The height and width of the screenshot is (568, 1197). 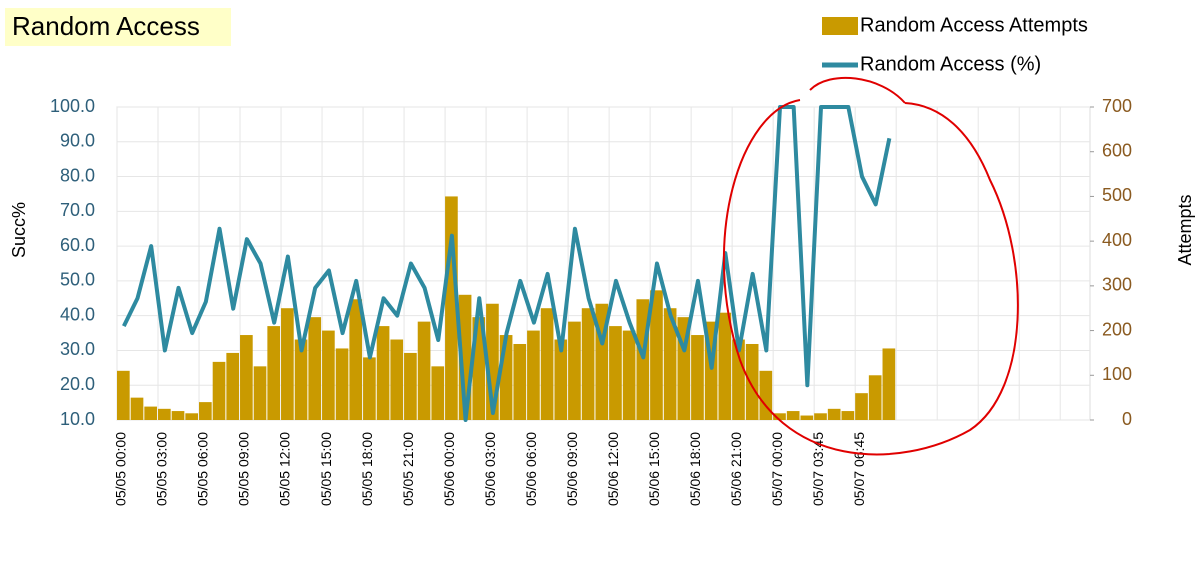 I want to click on x-tick-label: 05/06 21:00, so click(x=736, y=469).